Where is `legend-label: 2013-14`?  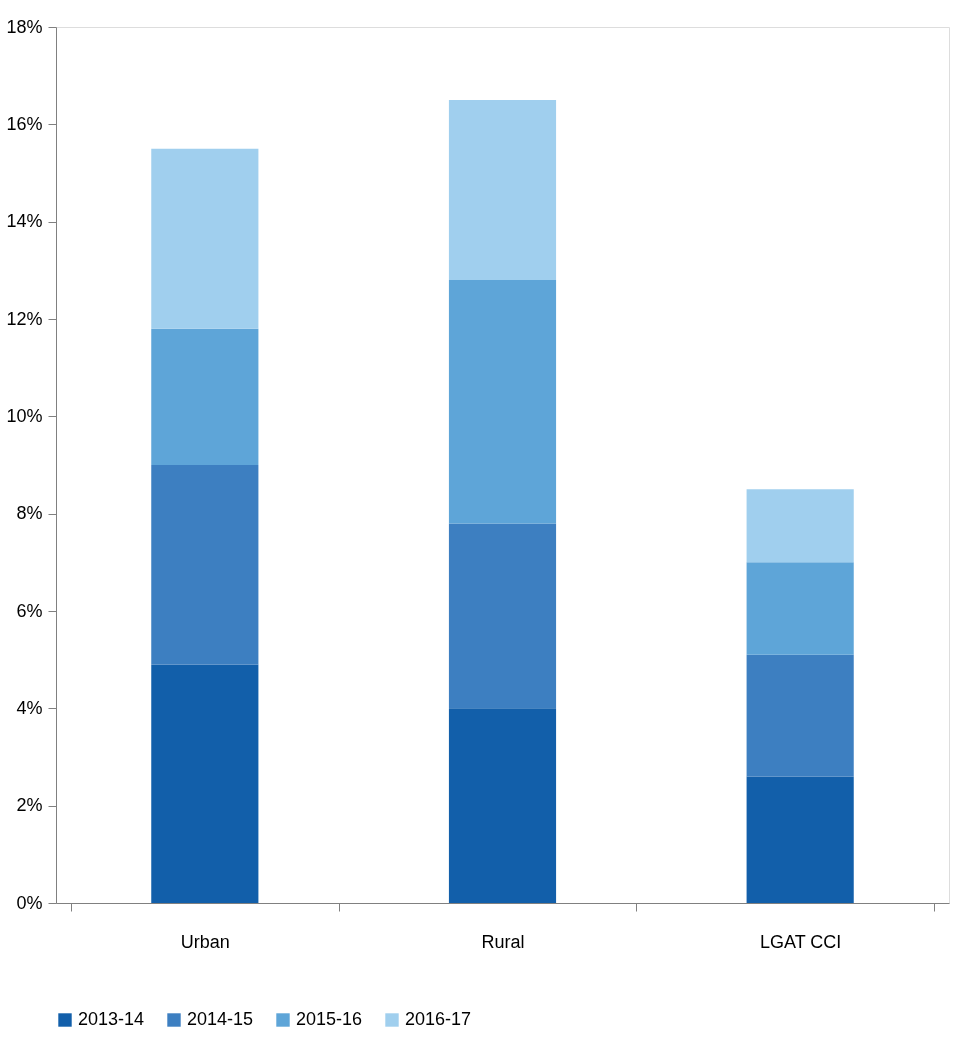 legend-label: 2013-14 is located at coordinates (111, 1019).